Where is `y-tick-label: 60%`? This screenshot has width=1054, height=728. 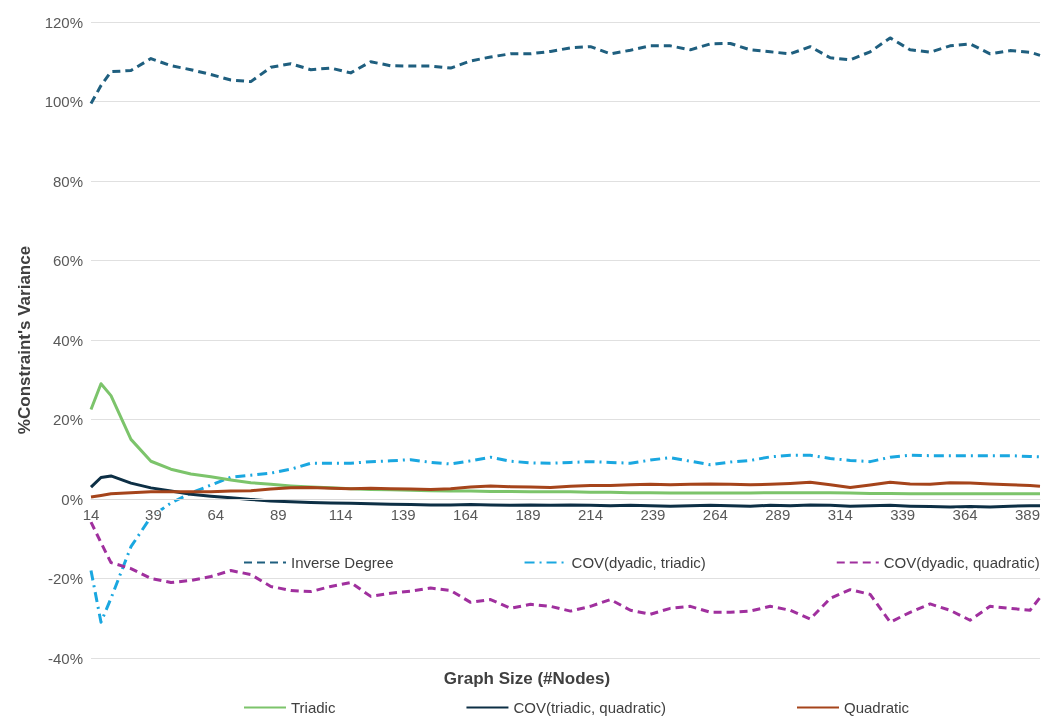
y-tick-label: 60% is located at coordinates (67, 260).